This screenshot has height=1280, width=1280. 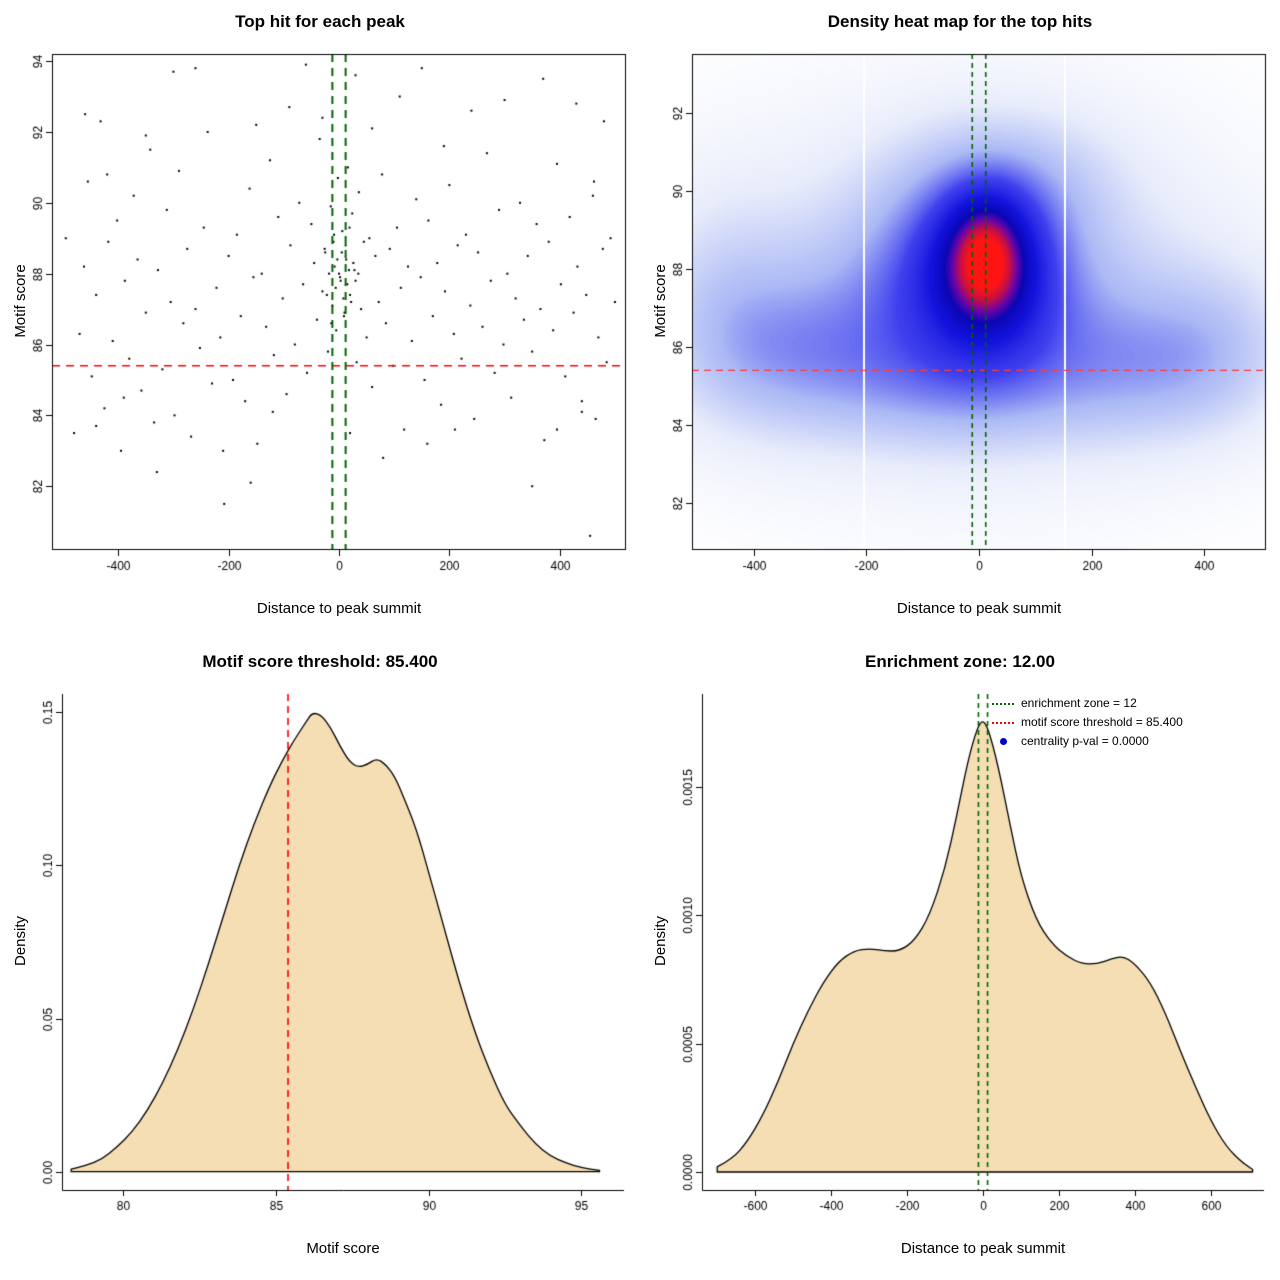 I want to click on enrichment-zone-line-icon, so click(x=1003, y=703).